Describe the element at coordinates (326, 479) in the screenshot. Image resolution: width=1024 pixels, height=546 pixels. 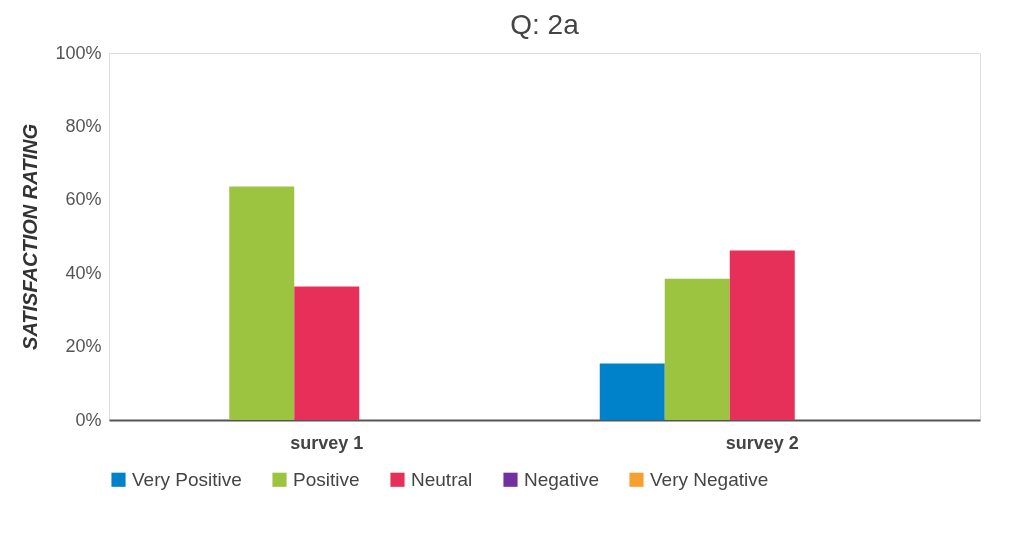
I see `legend-label: Positive` at that location.